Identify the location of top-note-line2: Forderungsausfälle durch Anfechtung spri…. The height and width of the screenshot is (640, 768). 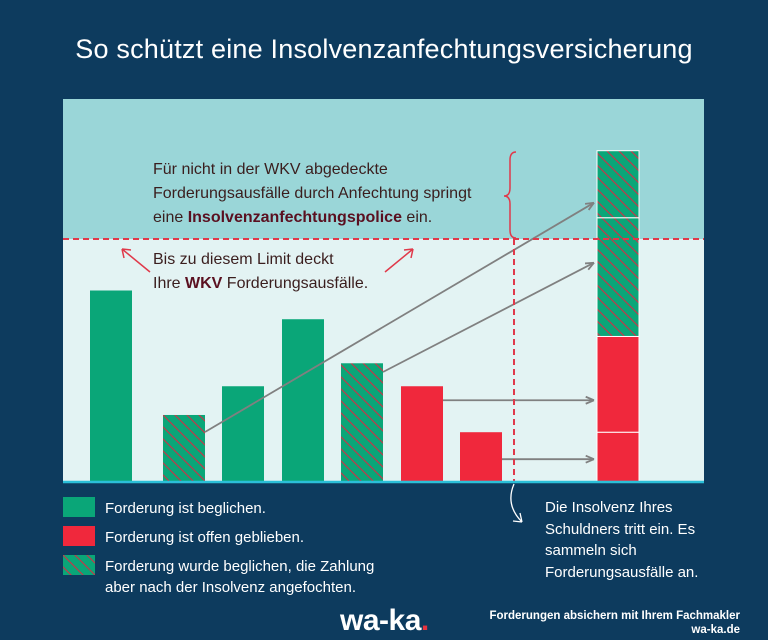
(312, 193).